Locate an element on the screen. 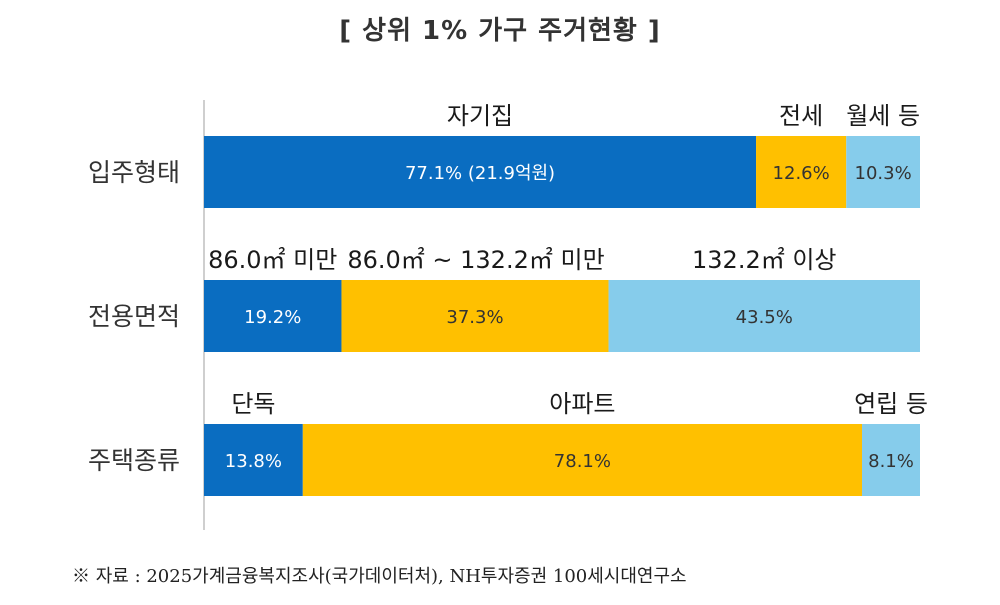 The height and width of the screenshot is (605, 1000). category-label: 주택종류 is located at coordinates (134, 460).